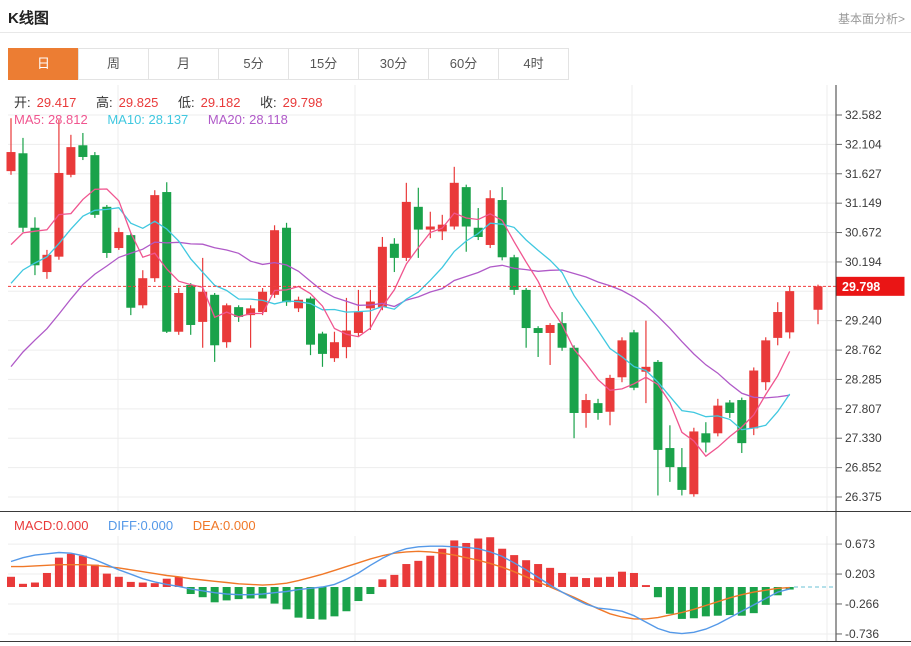 The height and width of the screenshot is (646, 911). Describe the element at coordinates (141, 525) in the screenshot. I see `diff-value: DIFF:0.000` at that location.